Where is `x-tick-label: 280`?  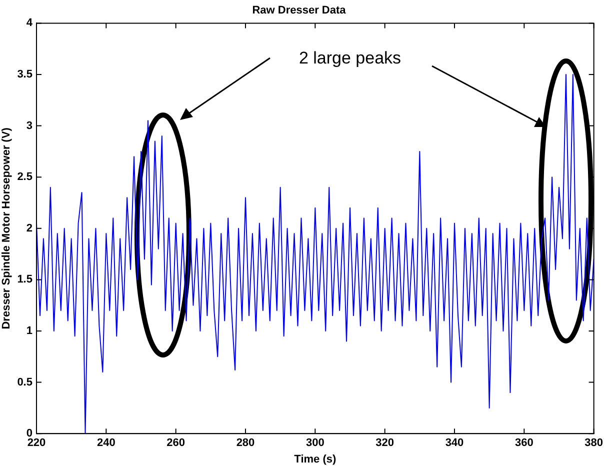
x-tick-label: 280 is located at coordinates (245, 443).